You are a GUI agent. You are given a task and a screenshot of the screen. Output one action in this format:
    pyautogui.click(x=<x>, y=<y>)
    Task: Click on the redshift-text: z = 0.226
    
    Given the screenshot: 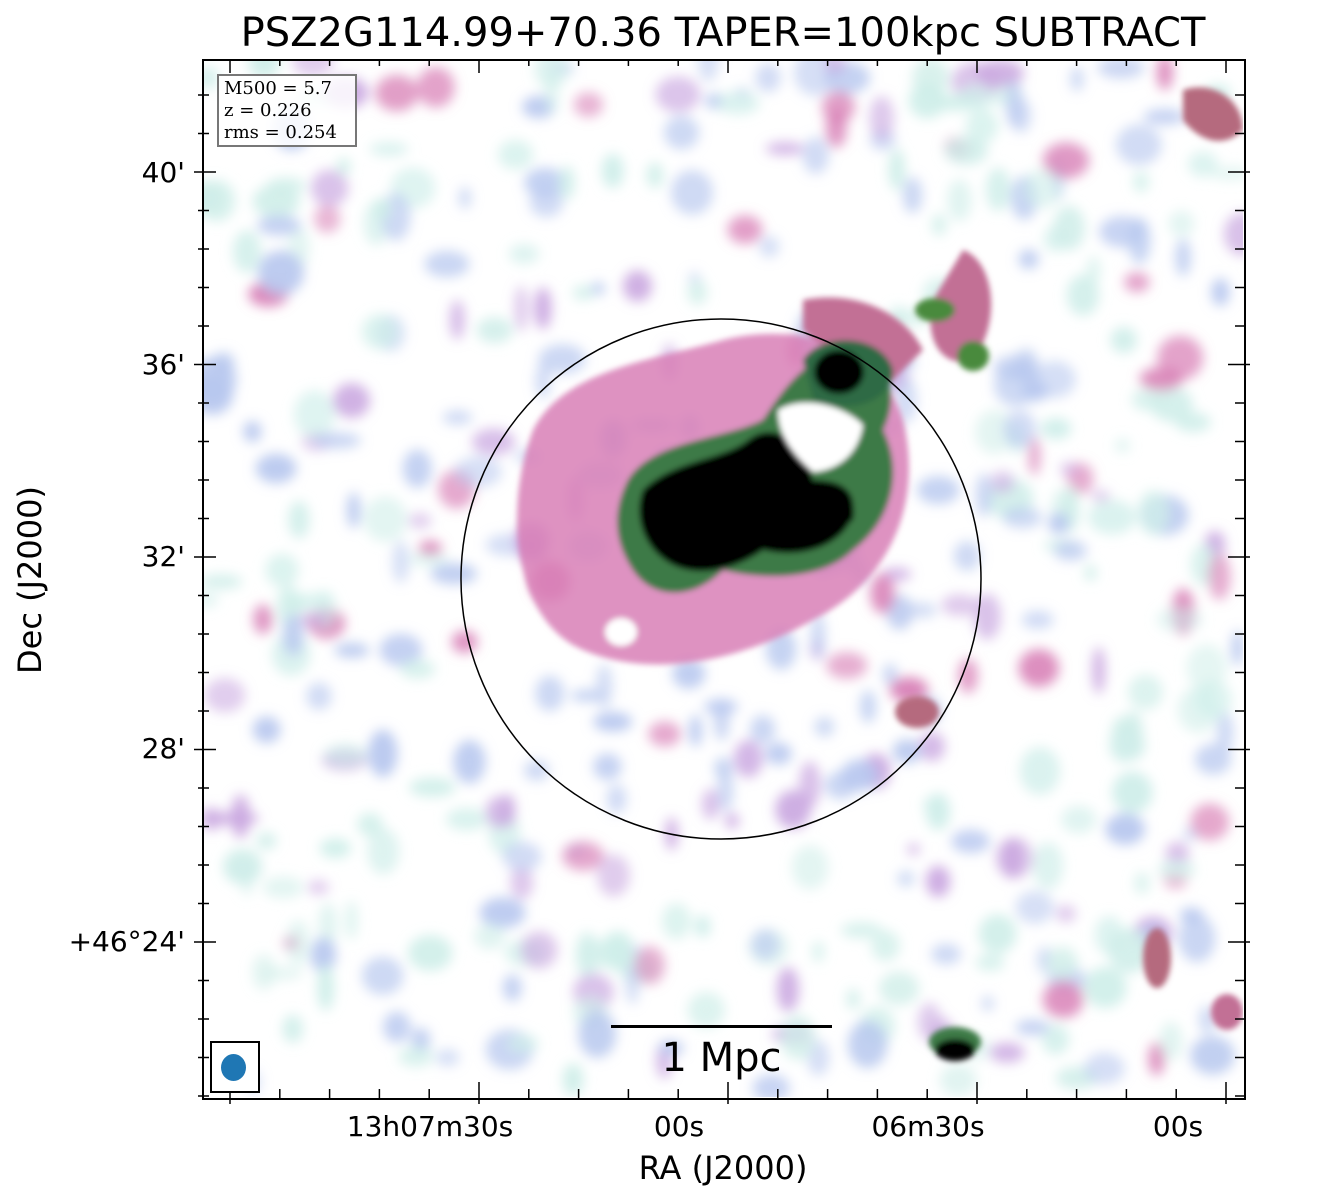 What is the action you would take?
    pyautogui.click(x=268, y=110)
    